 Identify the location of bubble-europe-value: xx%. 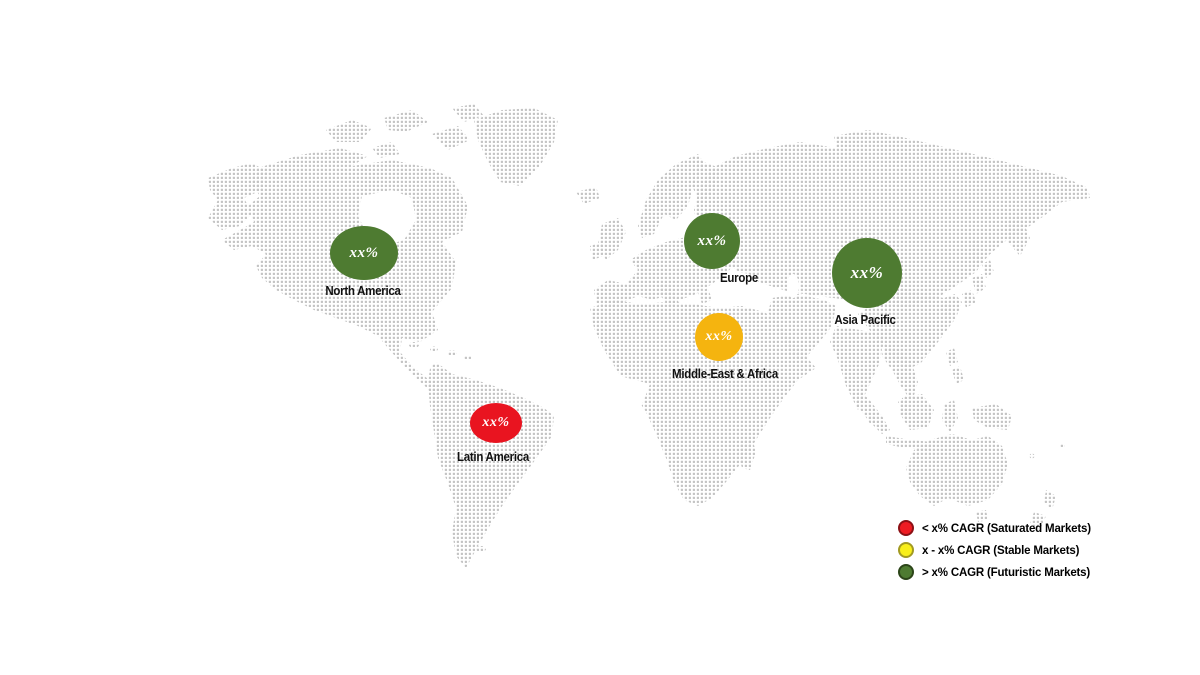
(712, 240).